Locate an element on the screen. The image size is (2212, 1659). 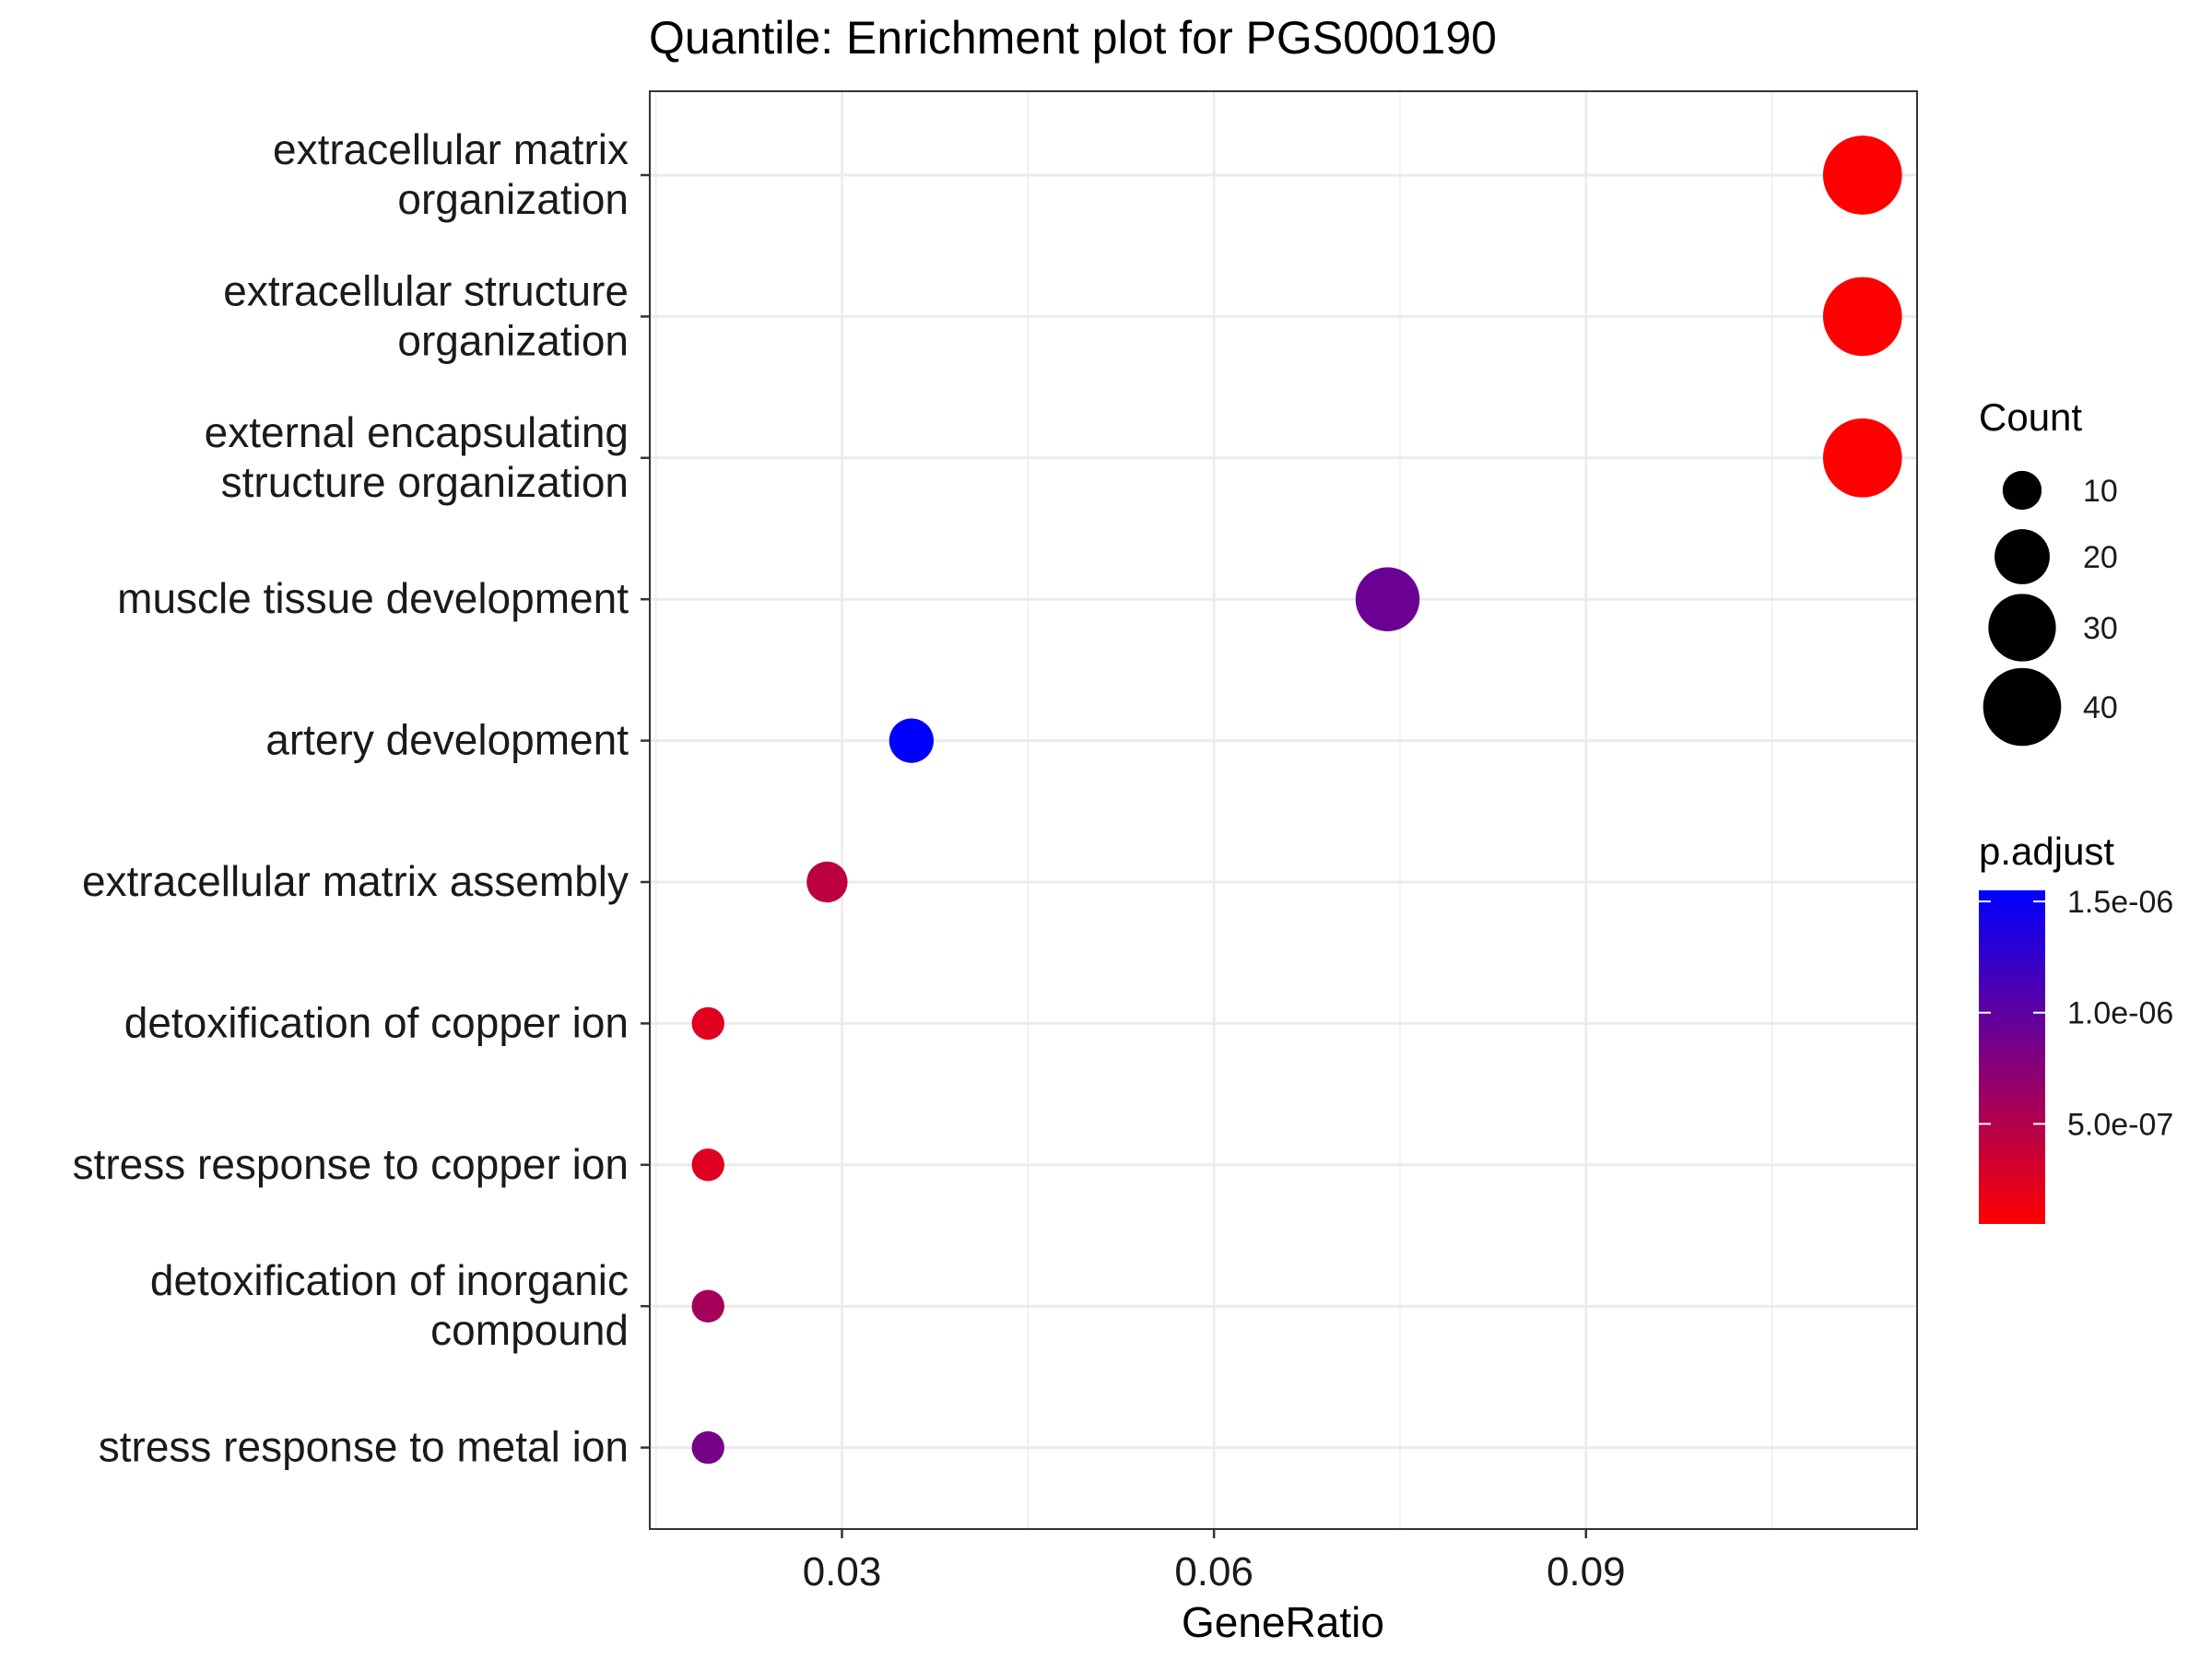
y-tick-label: detoxification of copper ion is located at coordinates (376, 1022).